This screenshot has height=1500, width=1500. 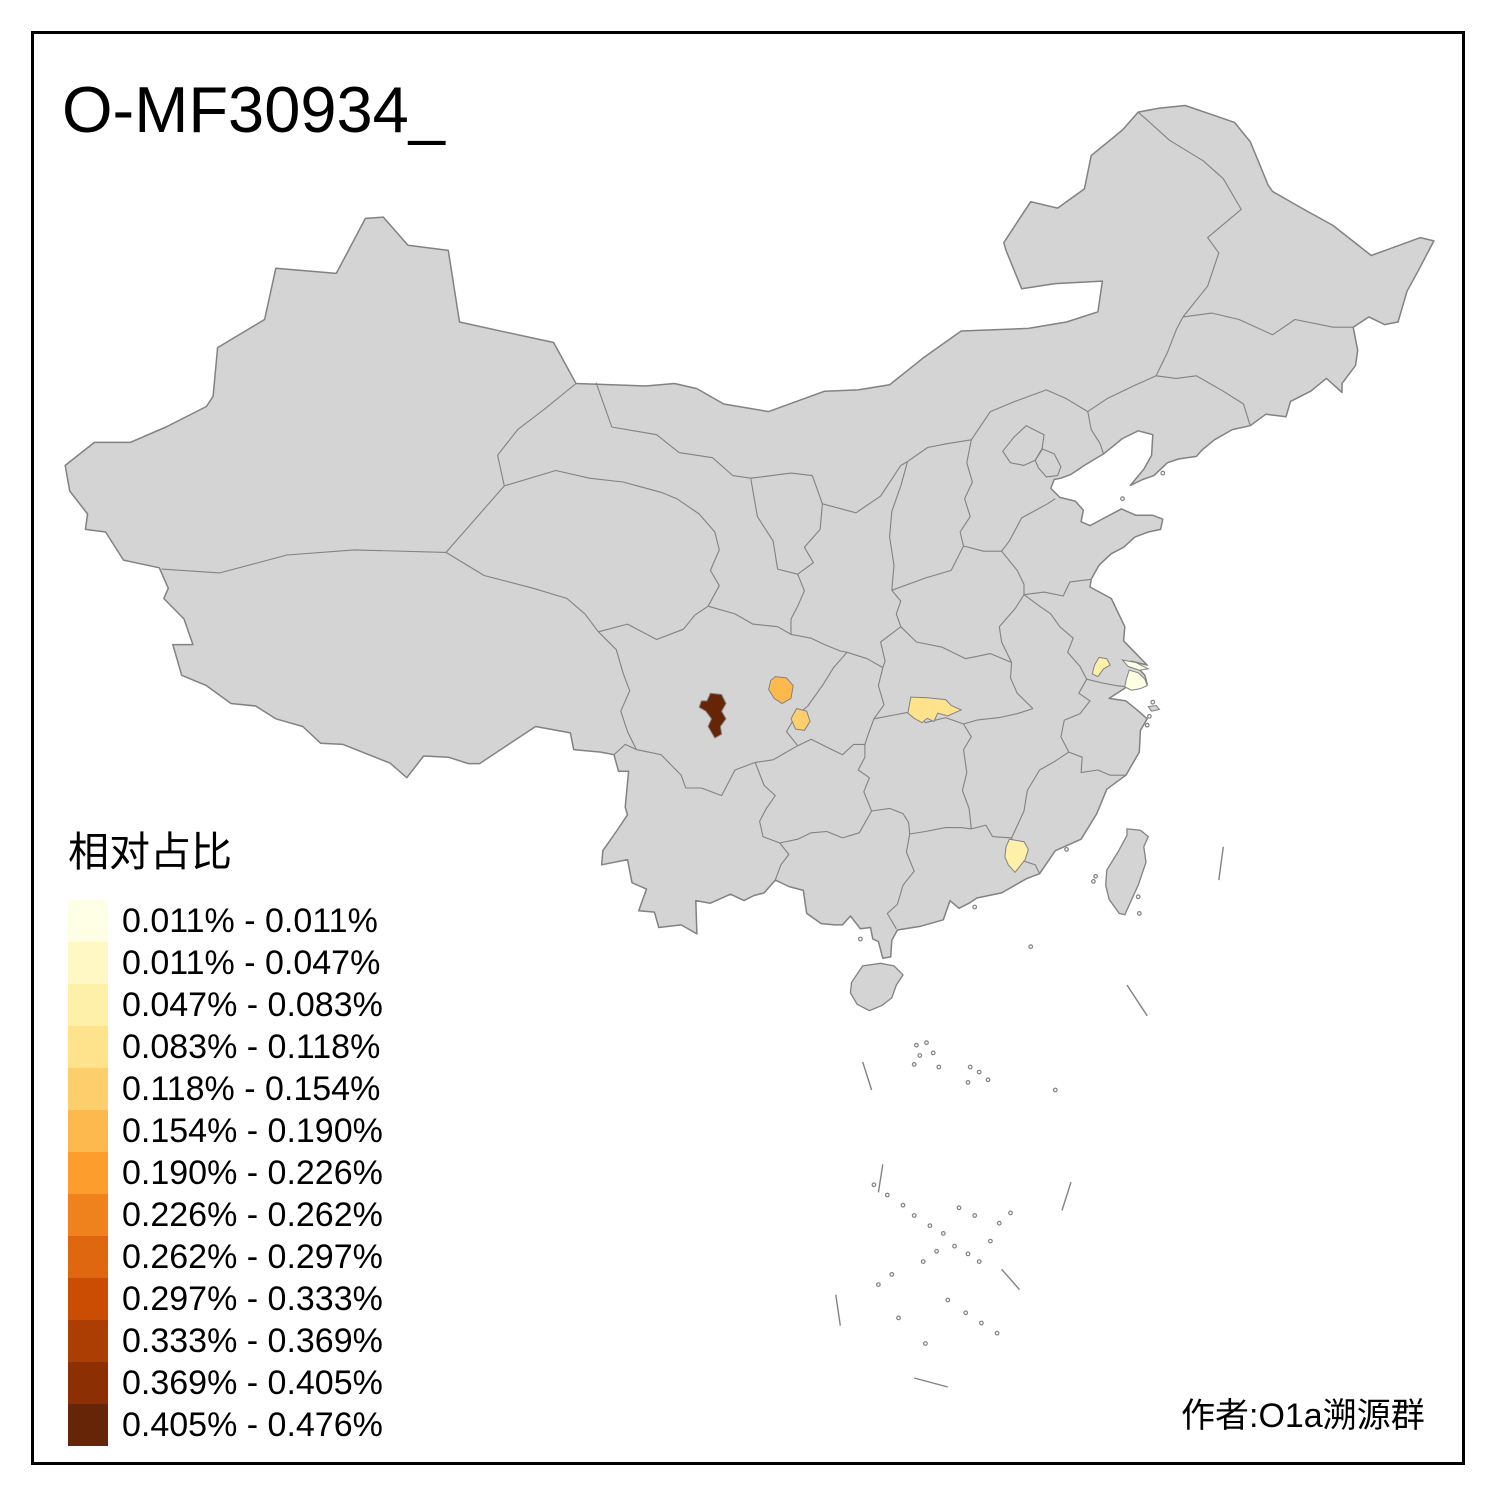 I want to click on legend-label: 0.190% - 0.226%, so click(x=252, y=1173).